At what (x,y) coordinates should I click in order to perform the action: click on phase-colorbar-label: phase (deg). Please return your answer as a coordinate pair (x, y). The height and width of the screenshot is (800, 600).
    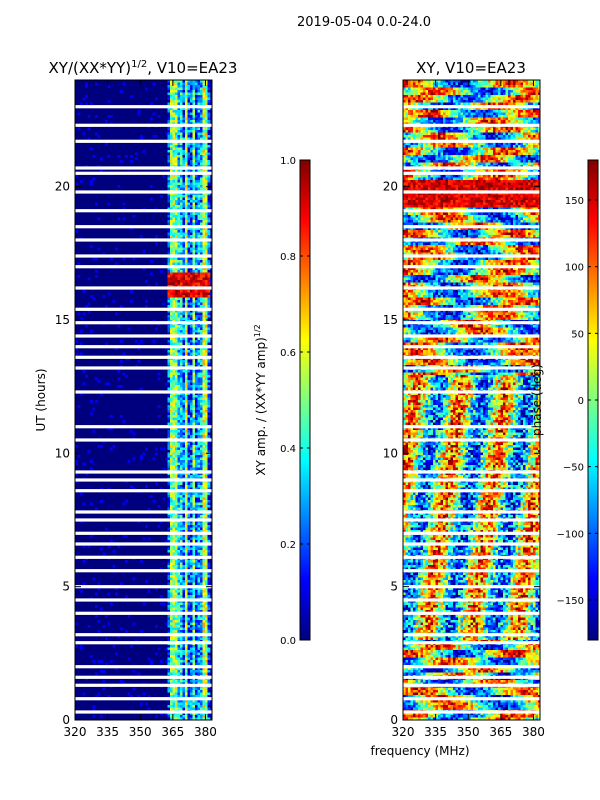
    Looking at the image, I should click on (537, 400).